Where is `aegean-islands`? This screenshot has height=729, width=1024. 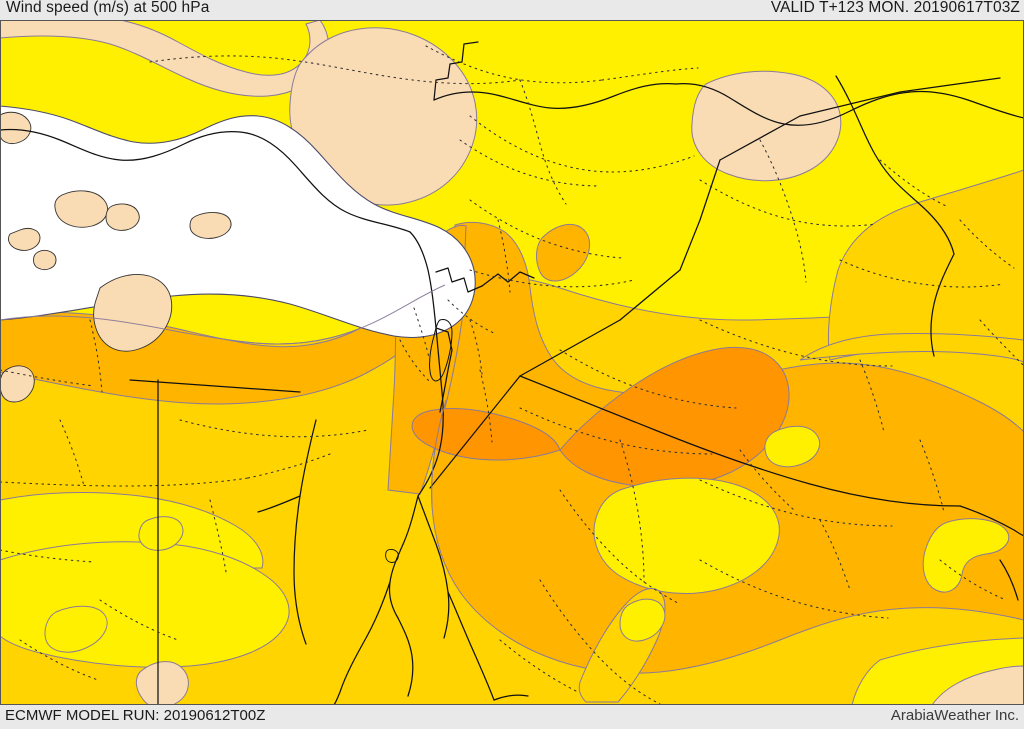 aegean-islands is located at coordinates (86, 257).